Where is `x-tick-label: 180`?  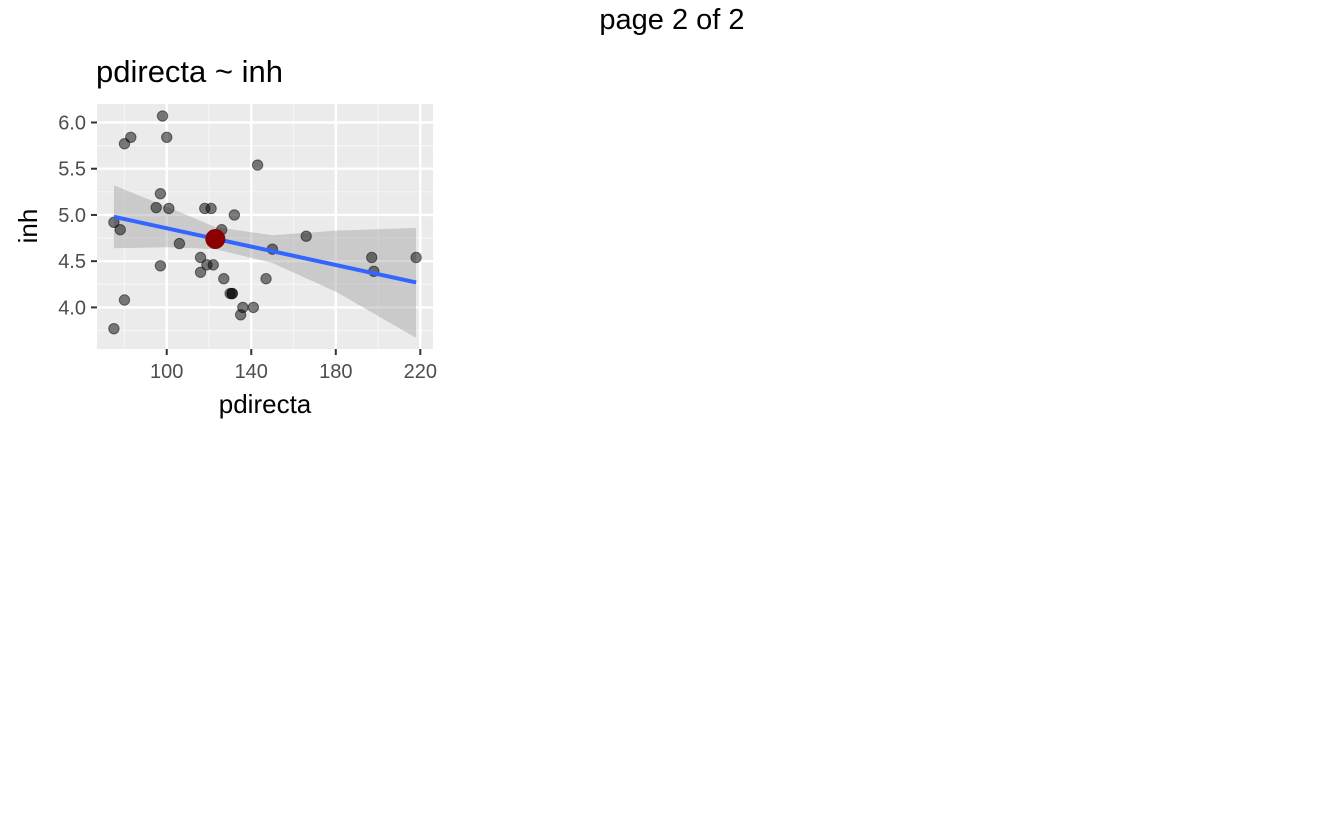 x-tick-label: 180 is located at coordinates (335, 372).